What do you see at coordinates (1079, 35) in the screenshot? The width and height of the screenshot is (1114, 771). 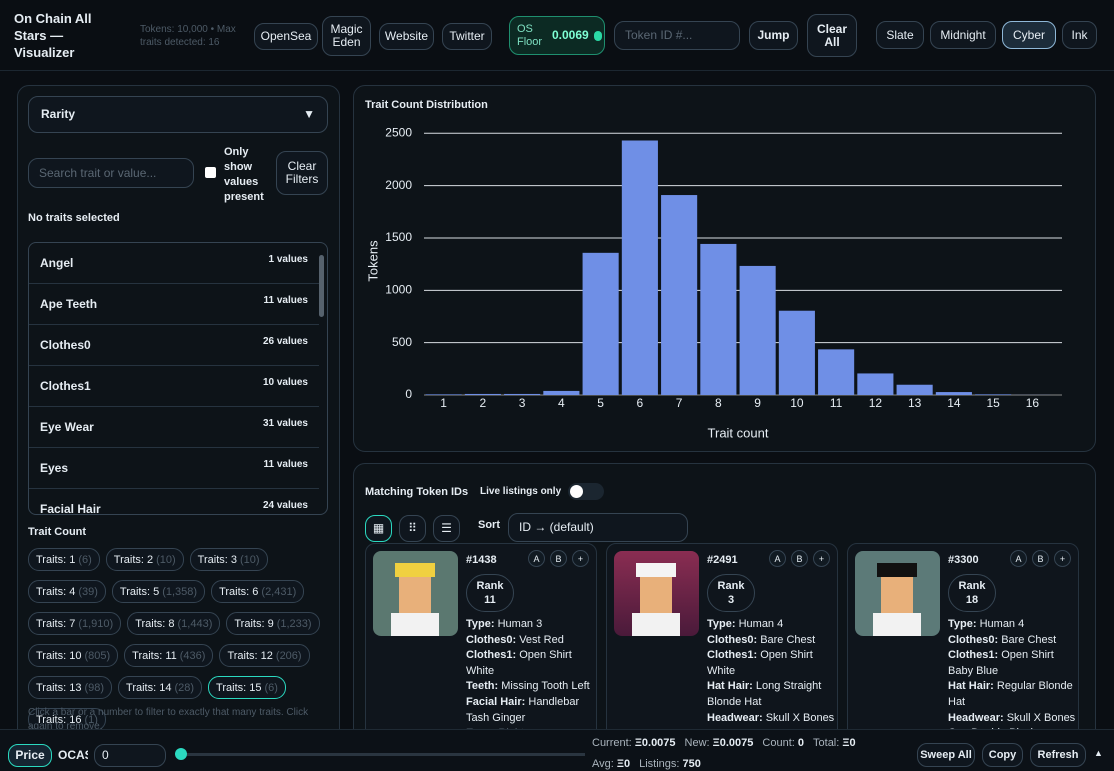 I see `theme-button: Ink` at bounding box center [1079, 35].